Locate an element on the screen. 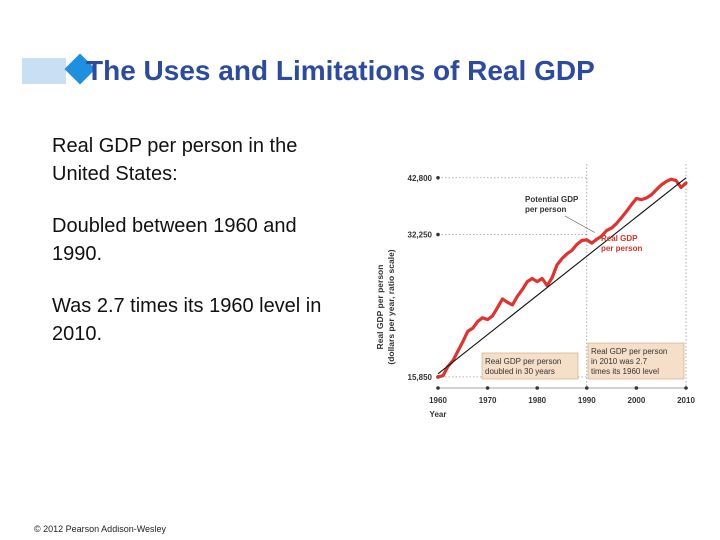 This screenshot has height=540, width=720. real-gdp-line is located at coordinates (562, 278).